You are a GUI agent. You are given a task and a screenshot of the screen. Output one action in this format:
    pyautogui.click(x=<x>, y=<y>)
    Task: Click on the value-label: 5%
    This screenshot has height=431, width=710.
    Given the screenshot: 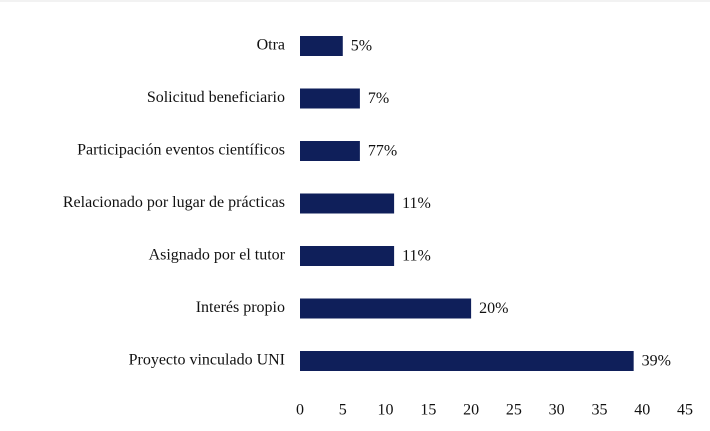 What is the action you would take?
    pyautogui.click(x=361, y=46)
    